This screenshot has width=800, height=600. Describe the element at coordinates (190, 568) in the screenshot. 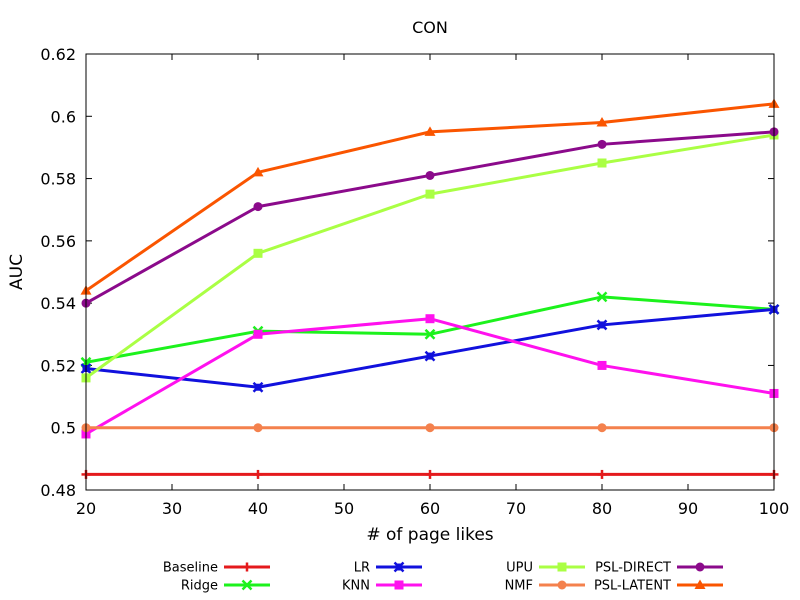

I see `legend-label: Baseline` at that location.